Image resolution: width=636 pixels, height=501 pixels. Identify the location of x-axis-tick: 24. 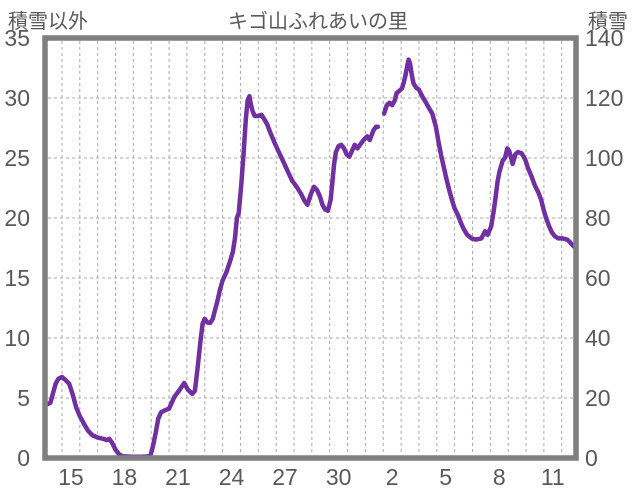
(231, 477).